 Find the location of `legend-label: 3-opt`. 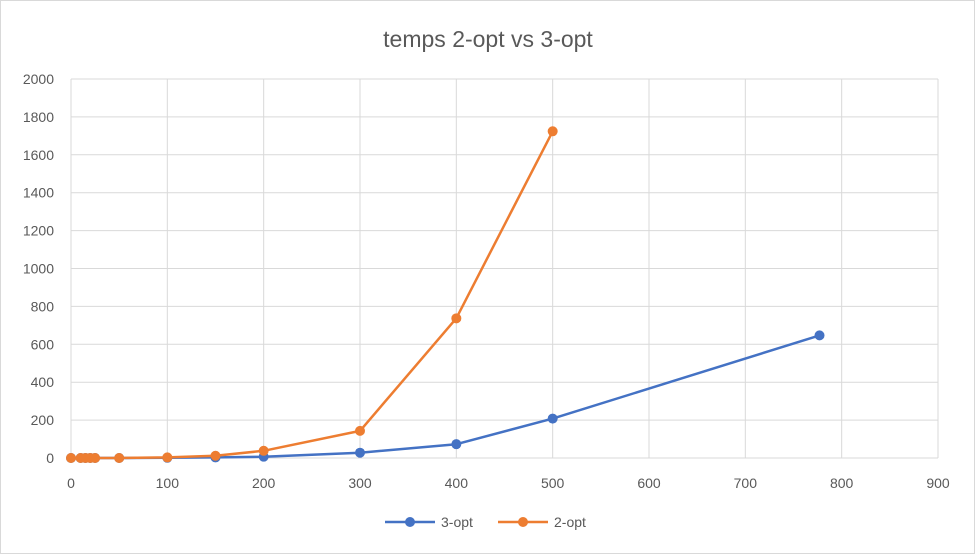

legend-label: 3-opt is located at coordinates (457, 522).